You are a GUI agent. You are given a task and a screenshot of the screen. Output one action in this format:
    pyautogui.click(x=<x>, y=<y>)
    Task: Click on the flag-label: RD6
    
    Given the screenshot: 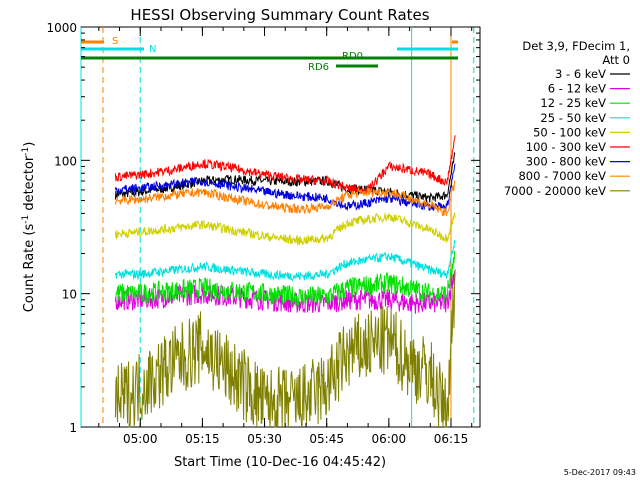 What is the action you would take?
    pyautogui.click(x=318, y=67)
    